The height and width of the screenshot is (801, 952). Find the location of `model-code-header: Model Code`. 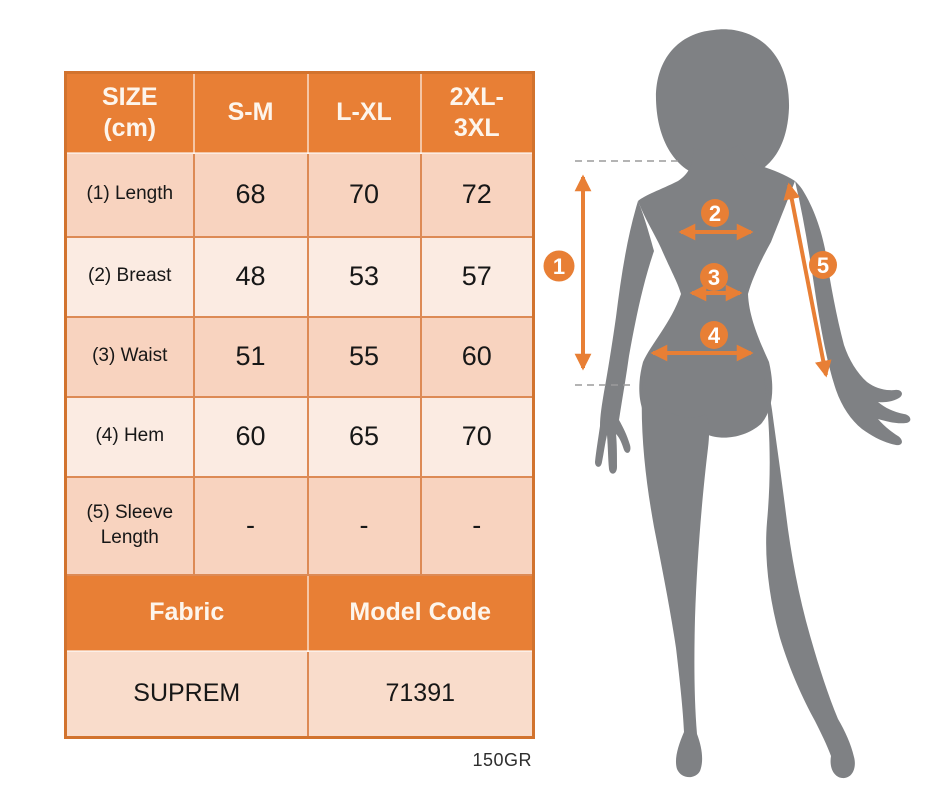

model-code-header: Model Code is located at coordinates (420, 612).